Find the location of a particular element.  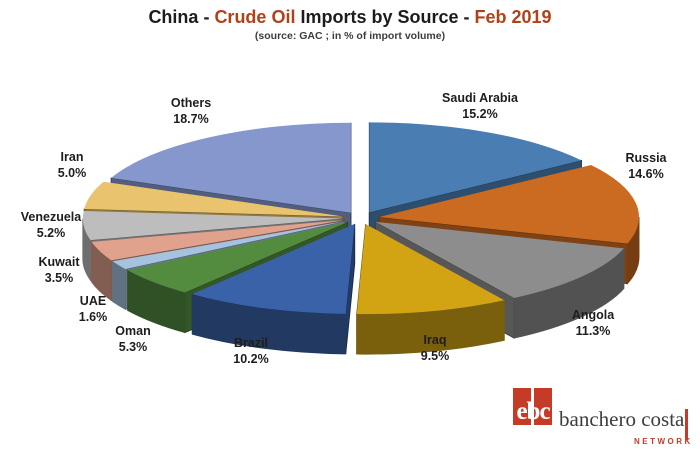

title-segment-1: China - is located at coordinates (181, 17).